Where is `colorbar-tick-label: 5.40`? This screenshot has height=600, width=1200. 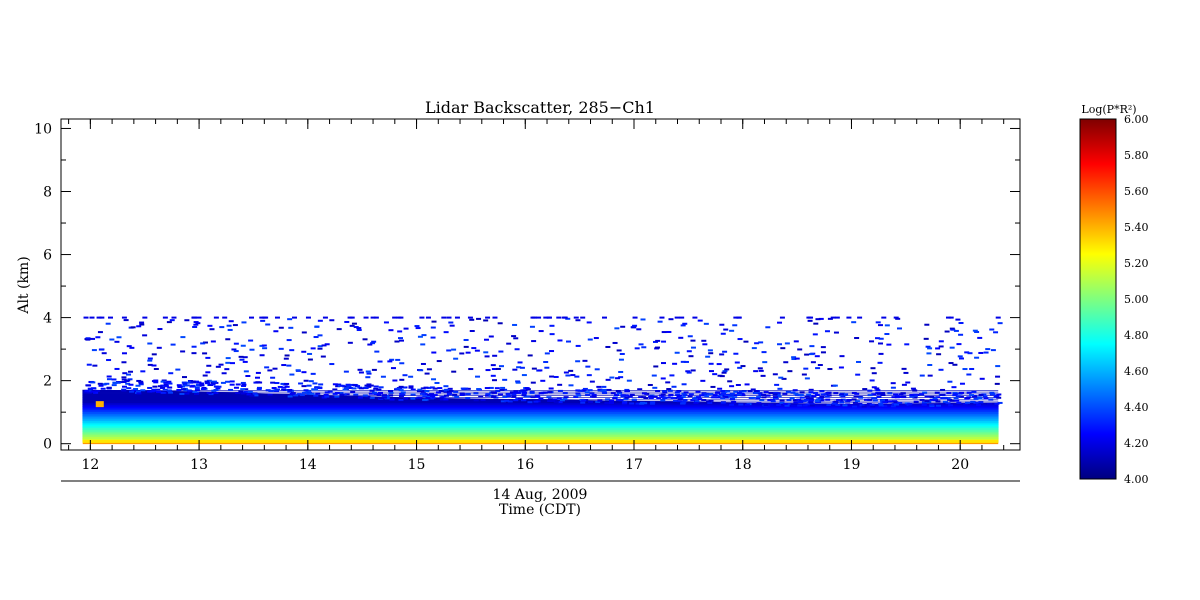
colorbar-tick-label: 5.40 is located at coordinates (1136, 227).